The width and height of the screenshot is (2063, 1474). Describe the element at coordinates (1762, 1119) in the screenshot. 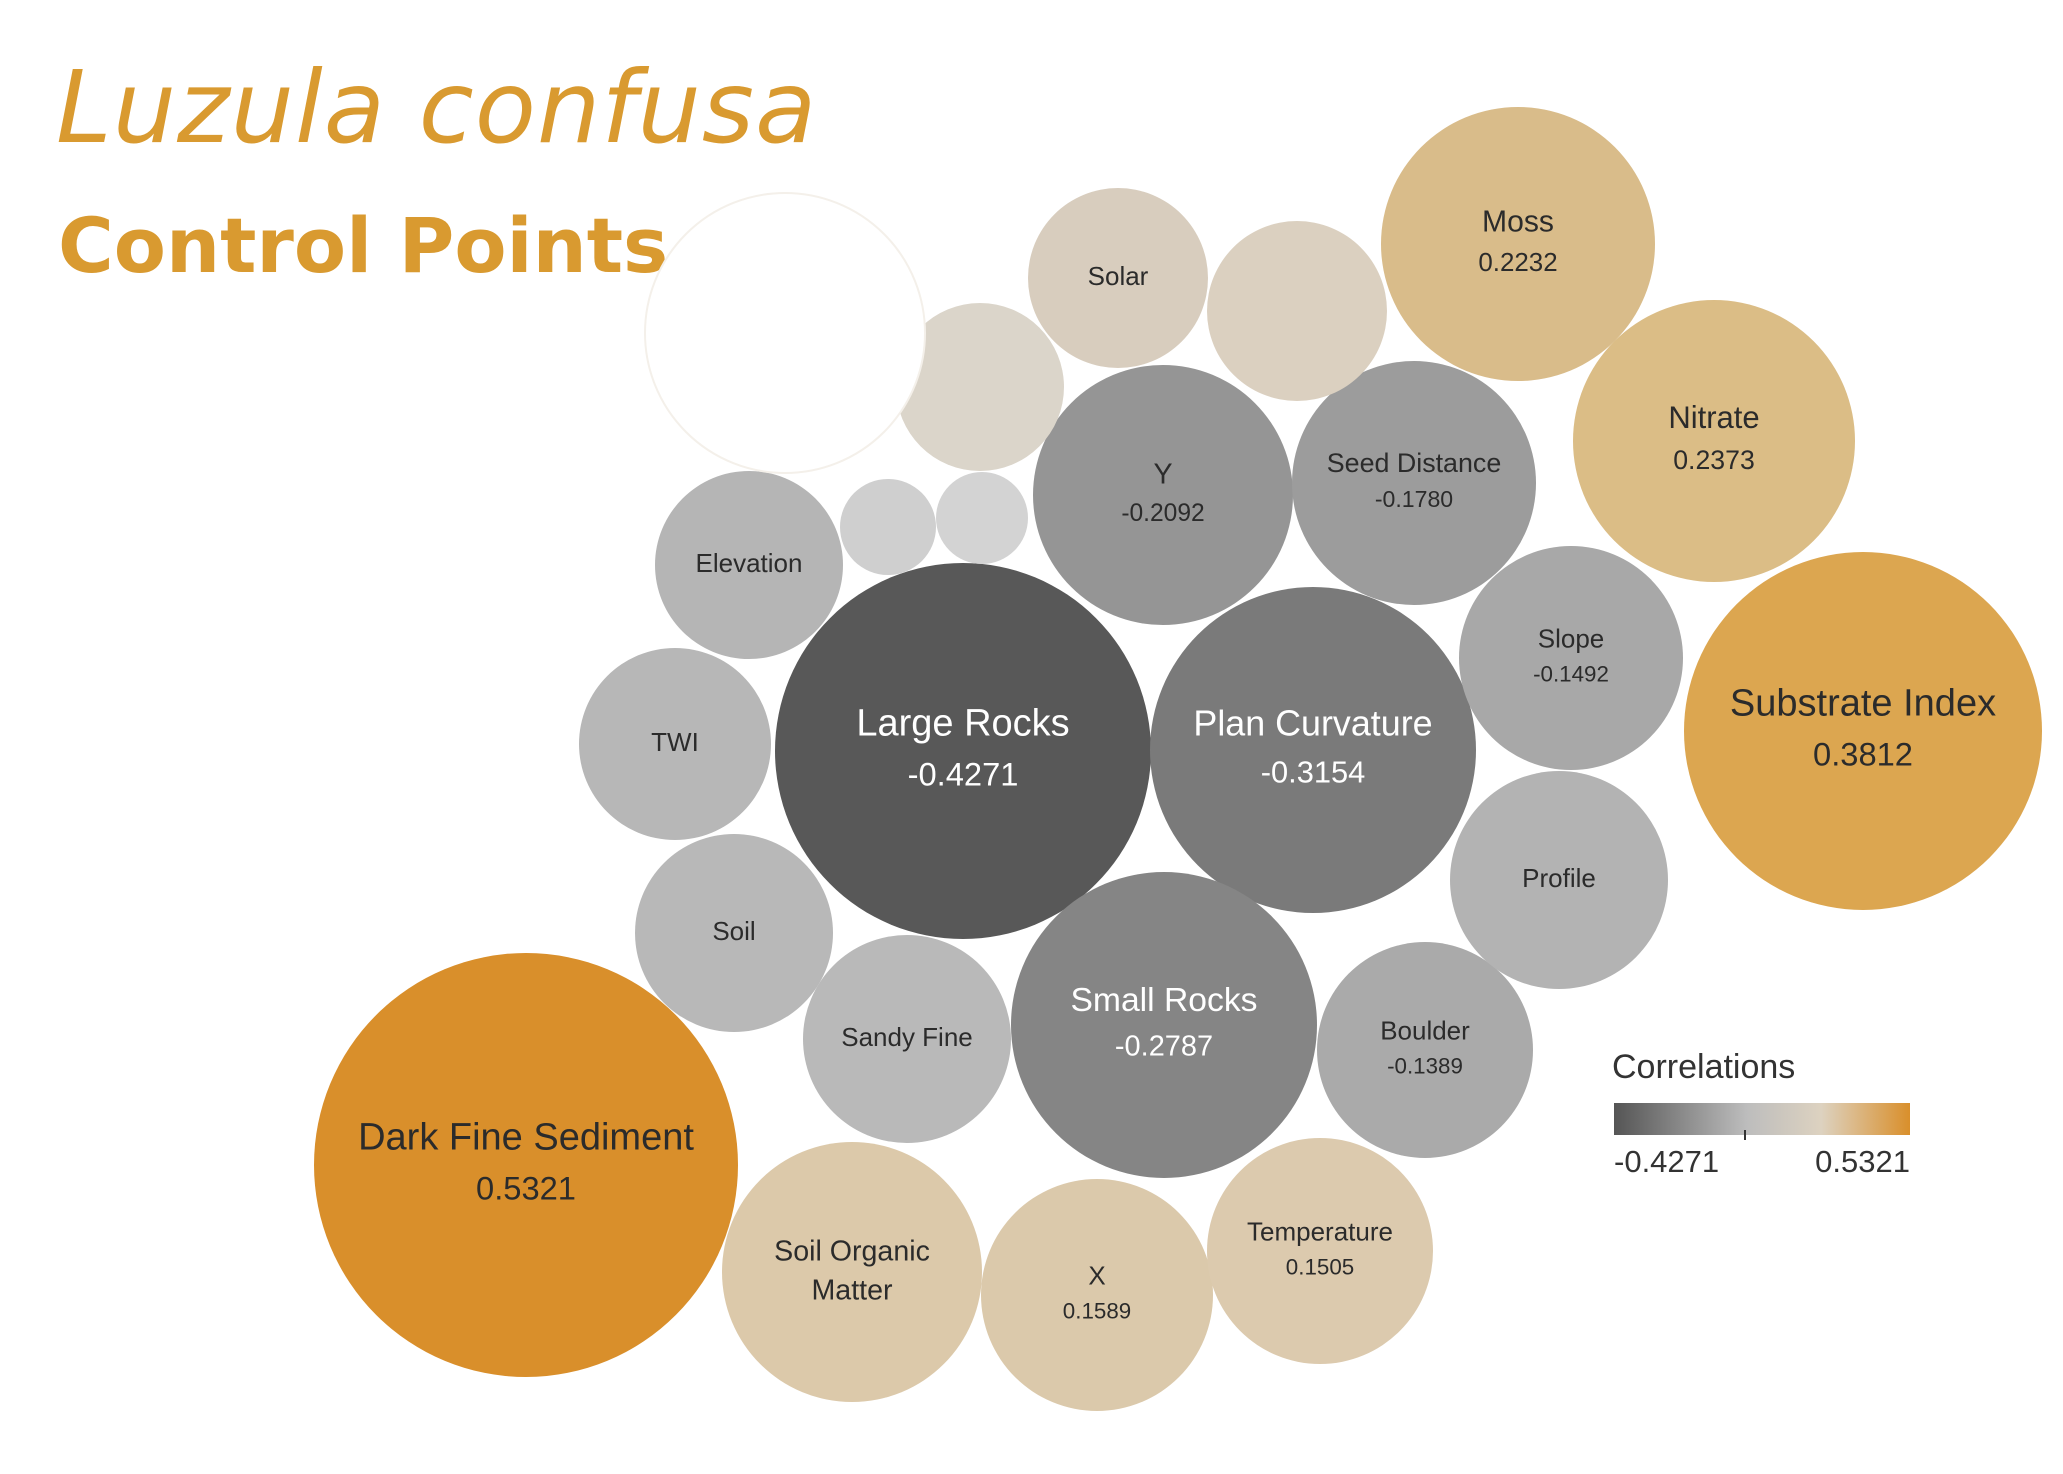

I see `legend-color-bar` at that location.